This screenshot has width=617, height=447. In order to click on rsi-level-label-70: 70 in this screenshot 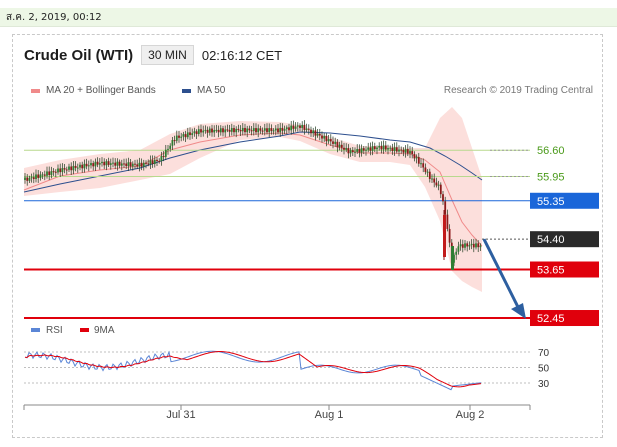, I will do `click(544, 353)`.